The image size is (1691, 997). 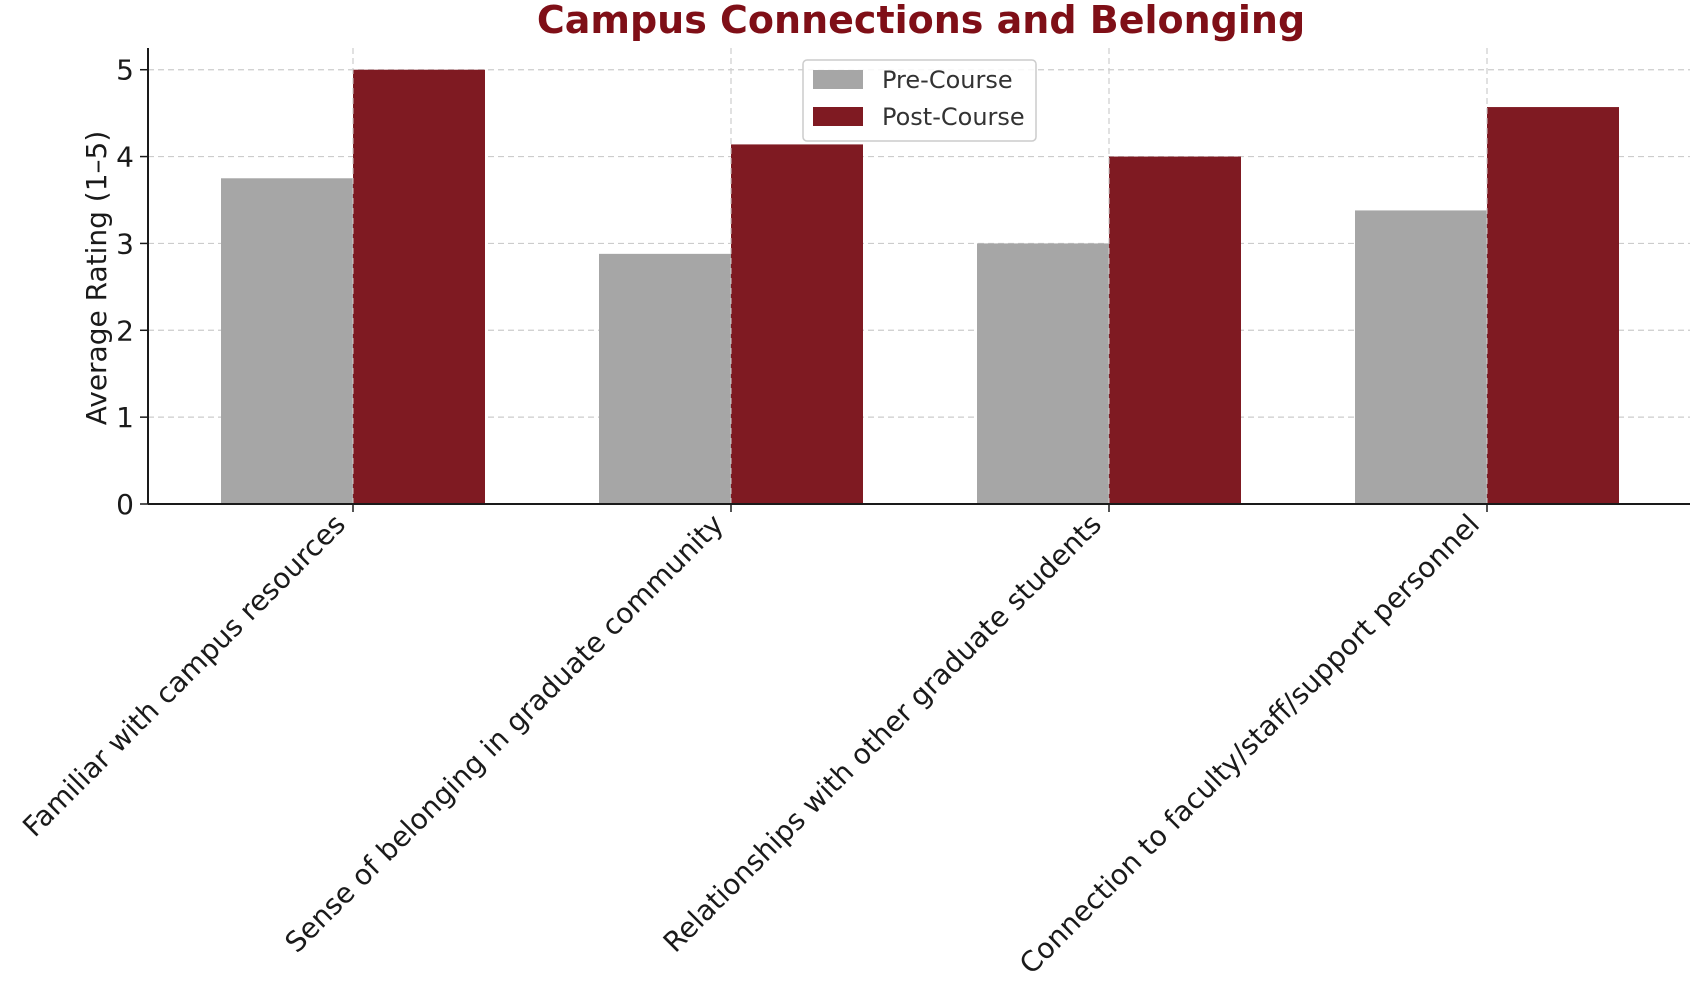 What do you see at coordinates (919, 100) in the screenshot?
I see `legend: Pre-Course Post-Course` at bounding box center [919, 100].